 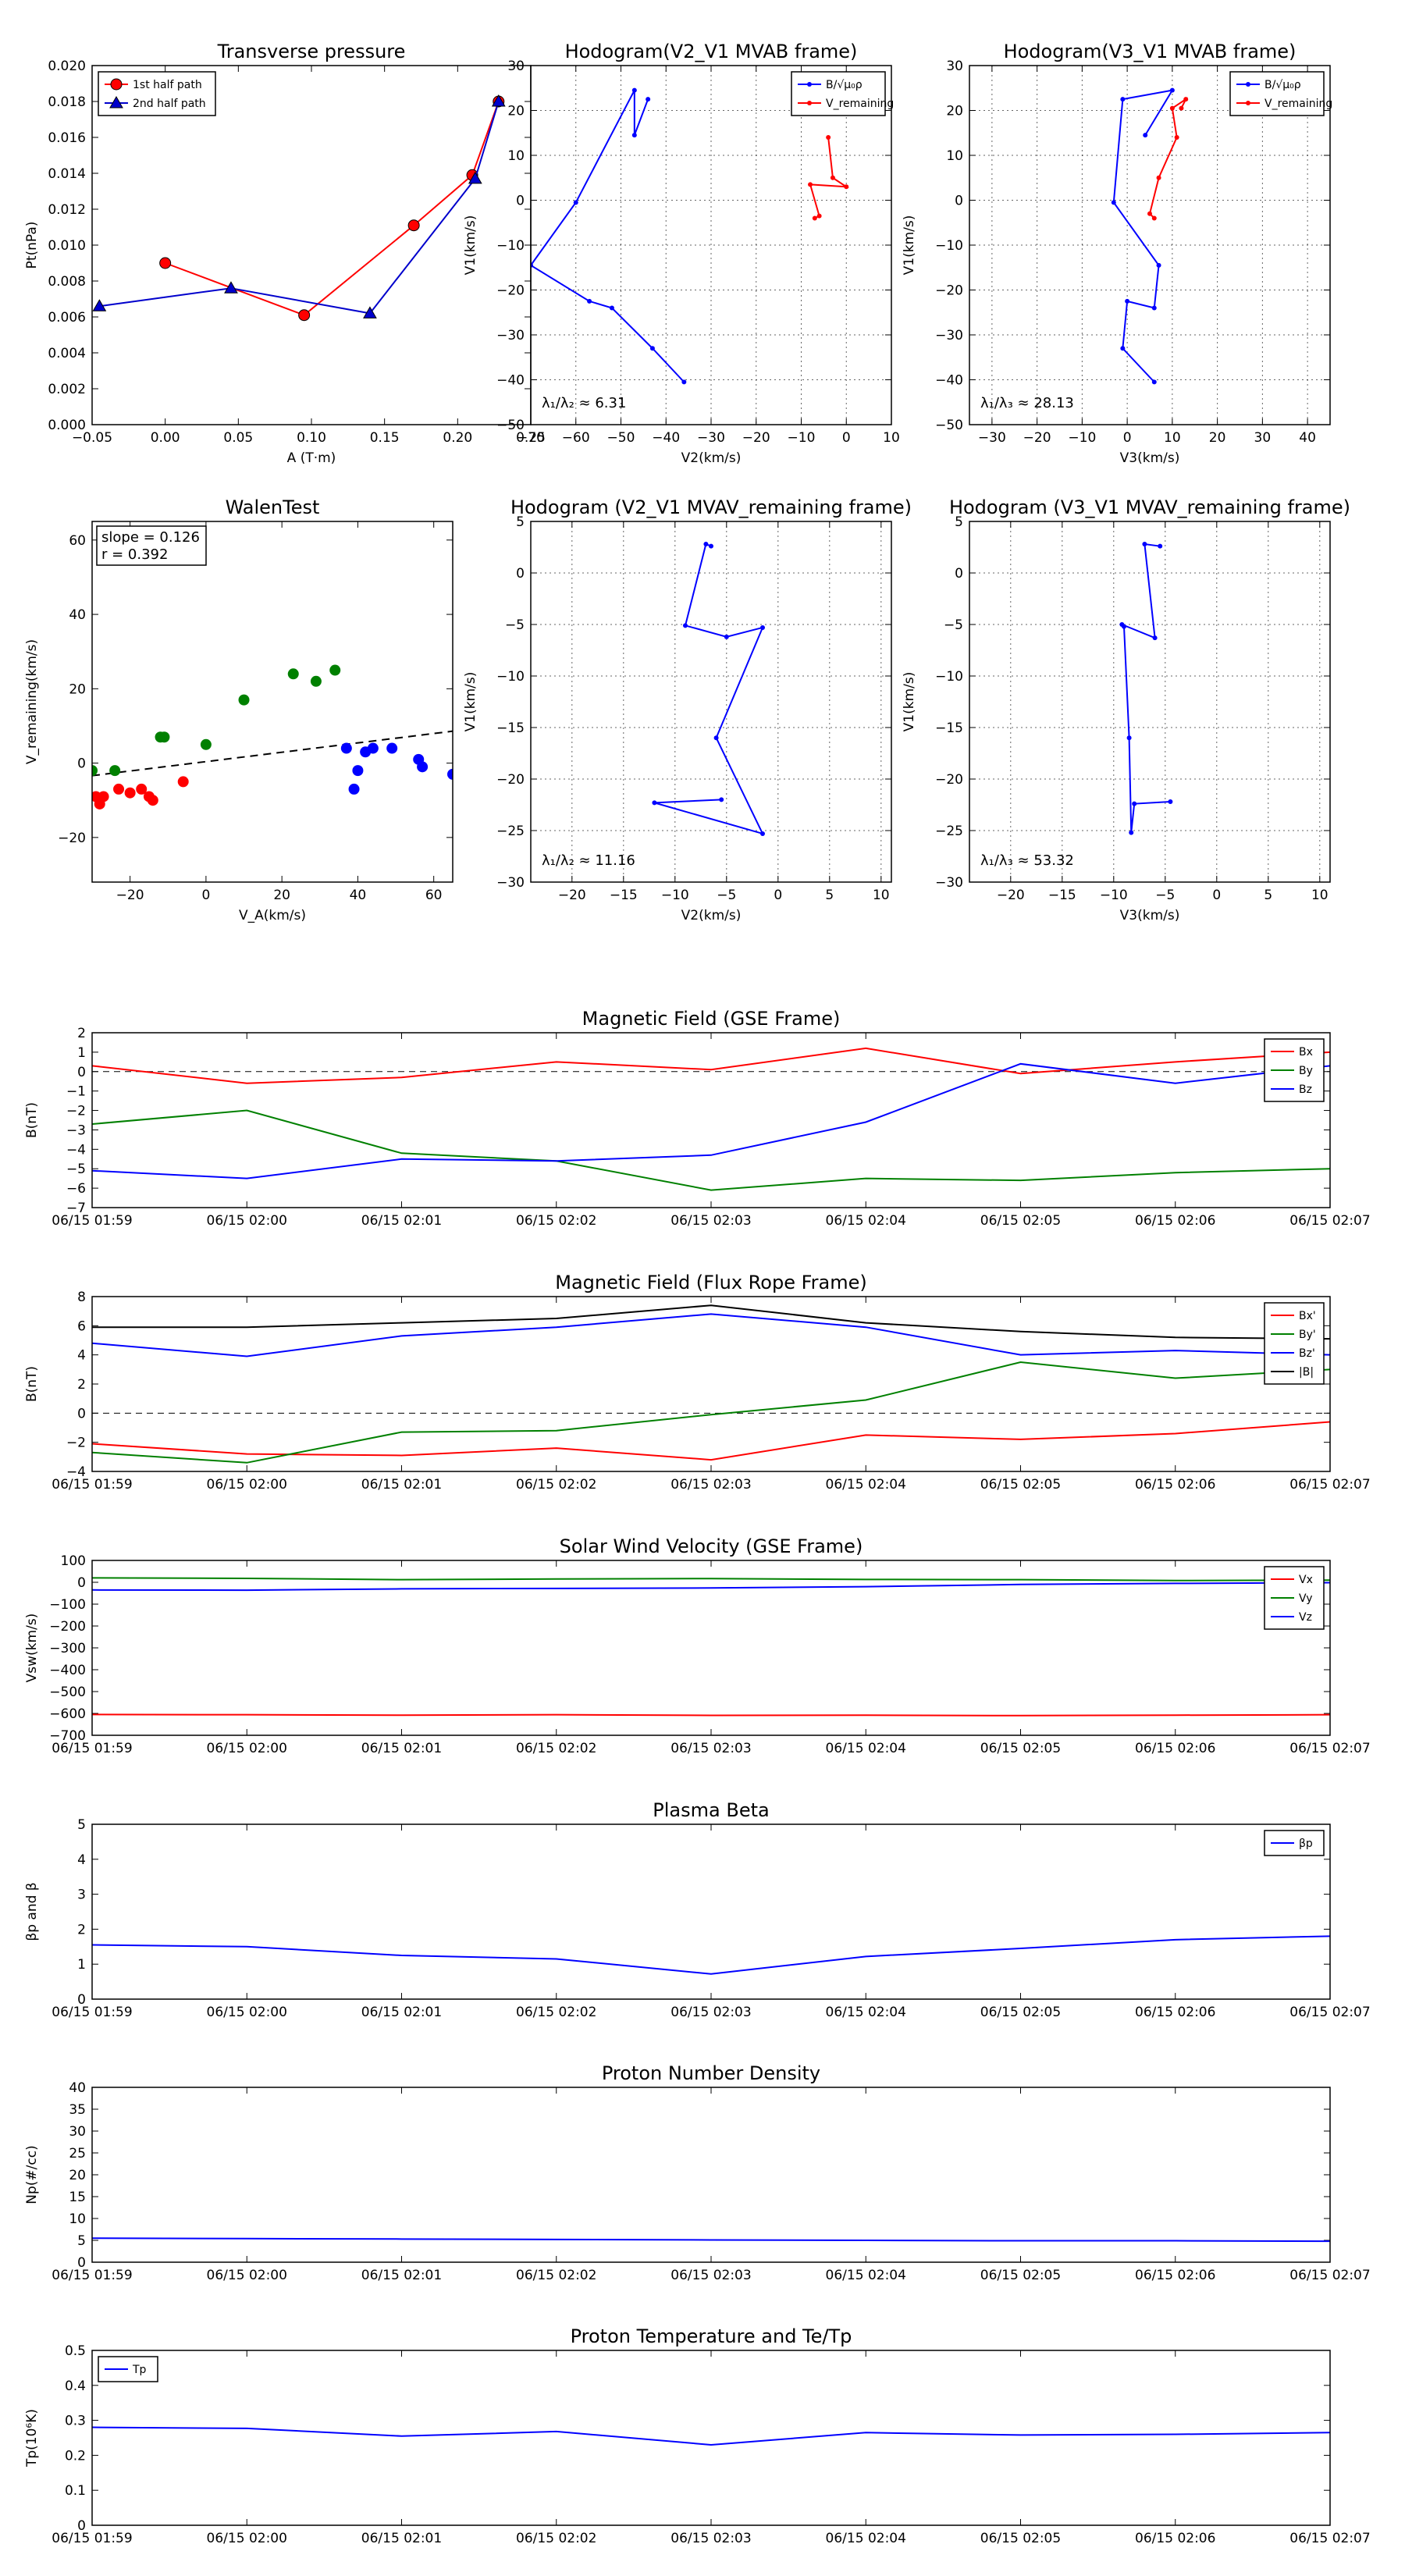 What do you see at coordinates (385, 438) in the screenshot?
I see `x-tick-label: 0.15` at bounding box center [385, 438].